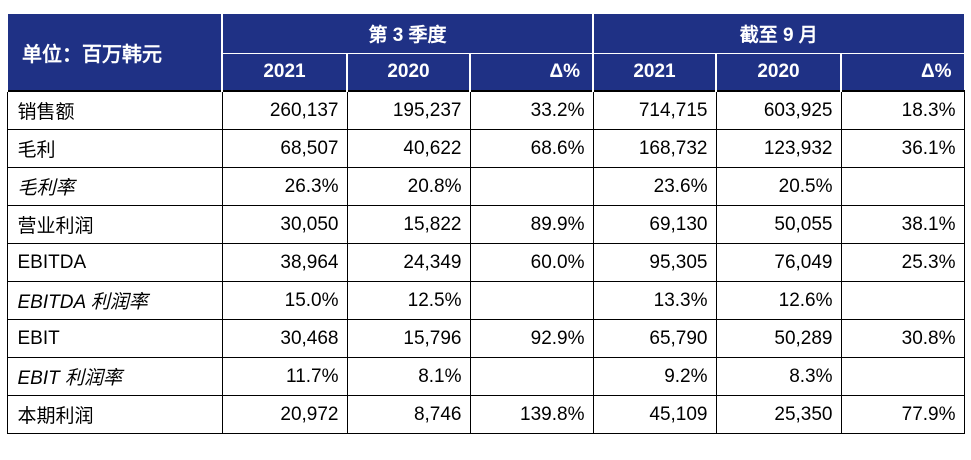 The height and width of the screenshot is (460, 971). What do you see at coordinates (654, 110) in the screenshot?
I see `cell-value: 714,715` at bounding box center [654, 110].